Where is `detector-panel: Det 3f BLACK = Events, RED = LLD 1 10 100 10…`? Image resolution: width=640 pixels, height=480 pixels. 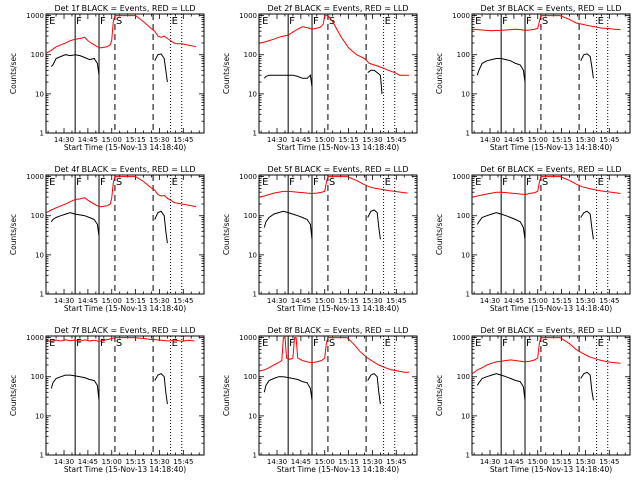
detector-panel: Det 3f BLACK = Events, RED = LLD 1 10 100 10… is located at coordinates (533, 78).